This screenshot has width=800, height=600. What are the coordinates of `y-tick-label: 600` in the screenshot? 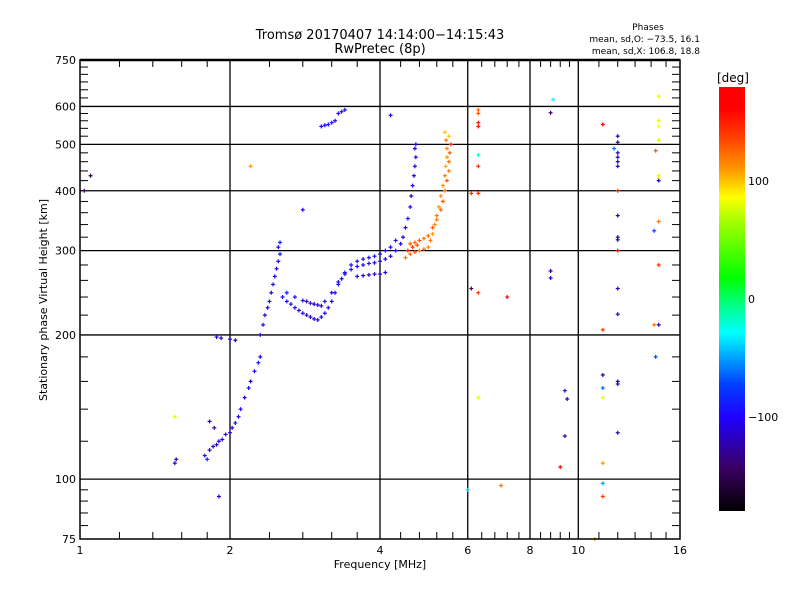 It's located at (65, 106).